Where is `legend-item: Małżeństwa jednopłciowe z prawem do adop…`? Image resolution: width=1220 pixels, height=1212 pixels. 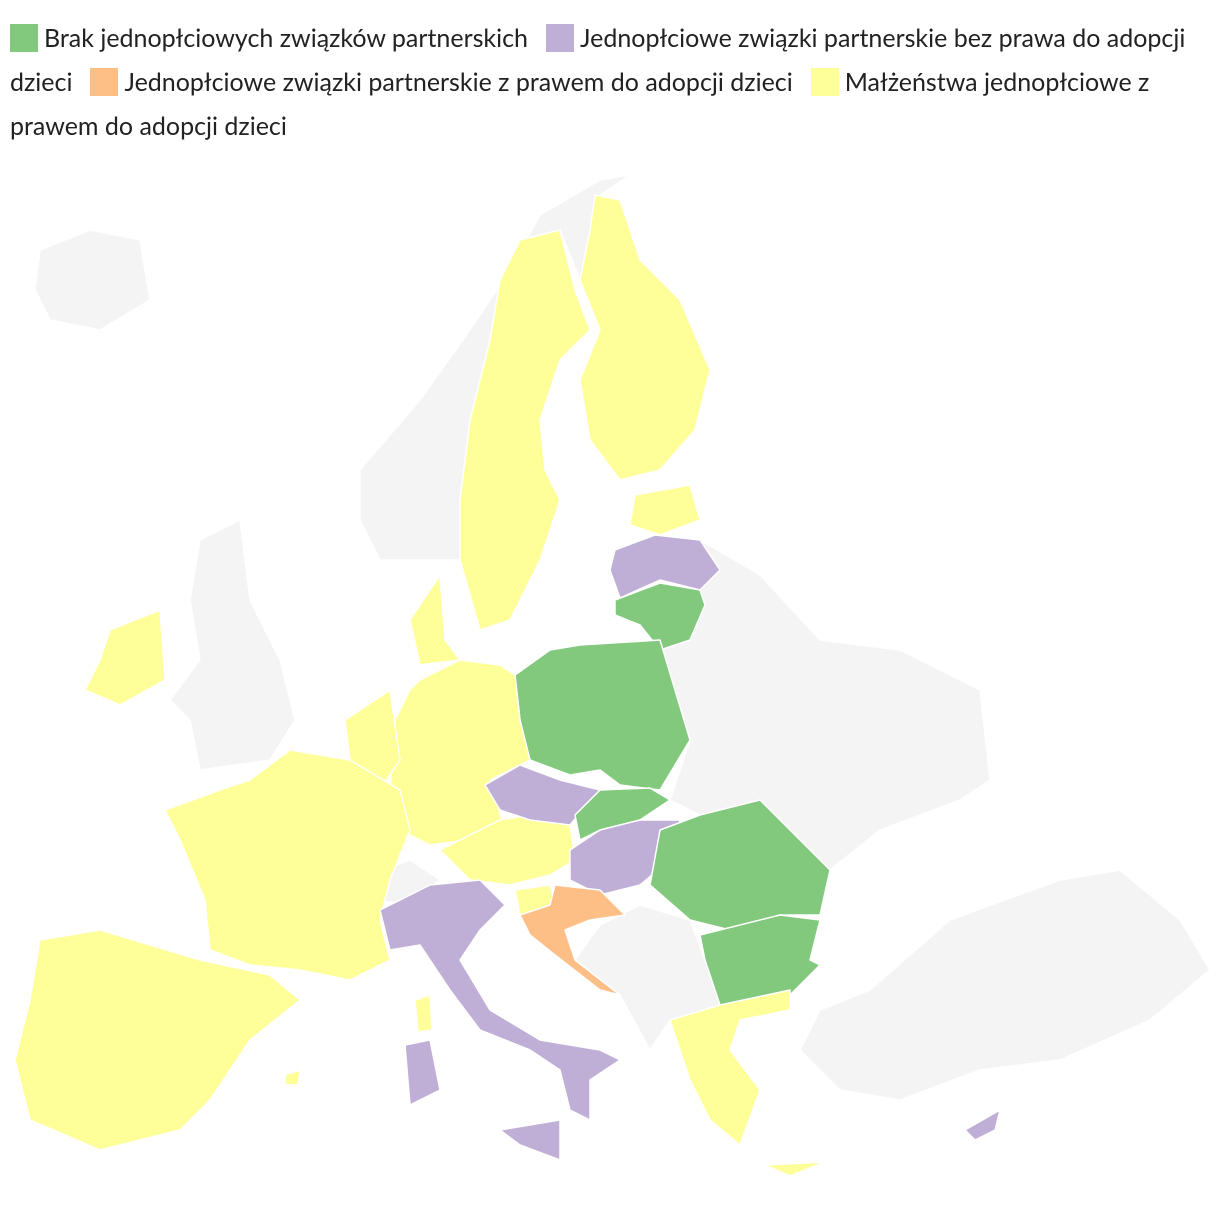
legend-item: Małżeństwa jednopłciowe z prawem do adop… is located at coordinates (579, 104).